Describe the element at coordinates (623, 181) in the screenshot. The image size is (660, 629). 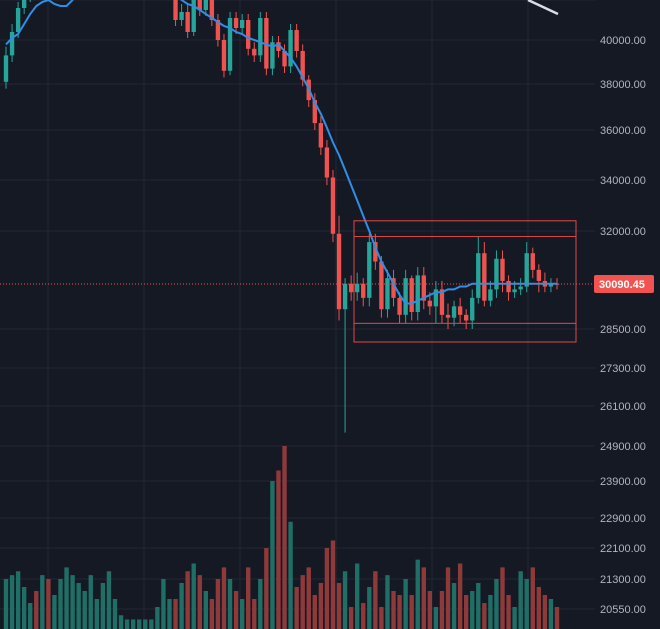
I see `price-tick: 34000.00` at that location.